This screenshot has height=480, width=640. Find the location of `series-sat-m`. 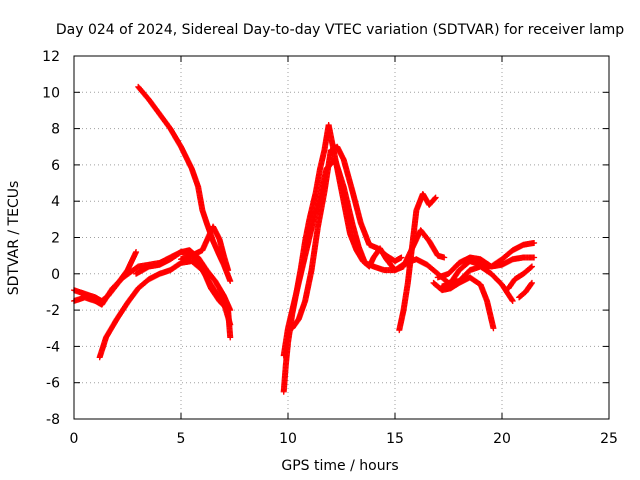

series-sat-m is located at coordinates (488, 272).